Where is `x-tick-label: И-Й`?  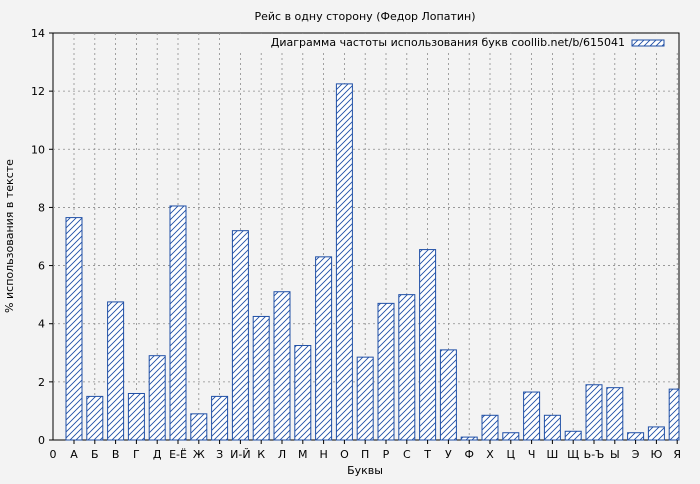 x-tick-label: И-Й is located at coordinates (240, 454).